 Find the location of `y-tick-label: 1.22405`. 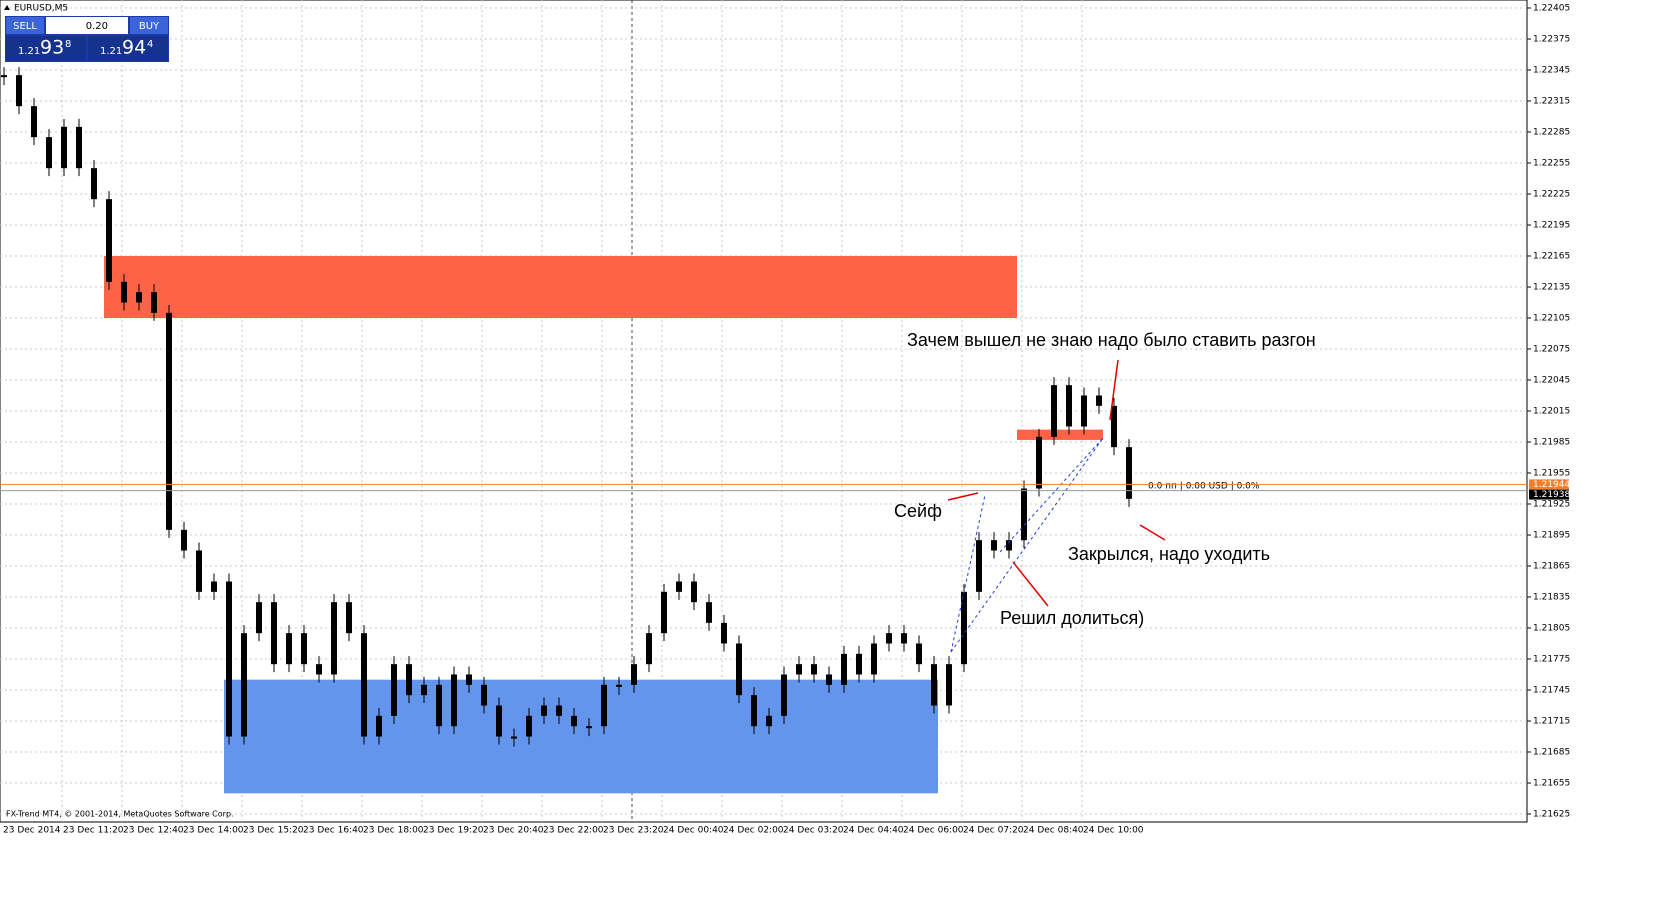

y-tick-label: 1.22405 is located at coordinates (1551, 9).